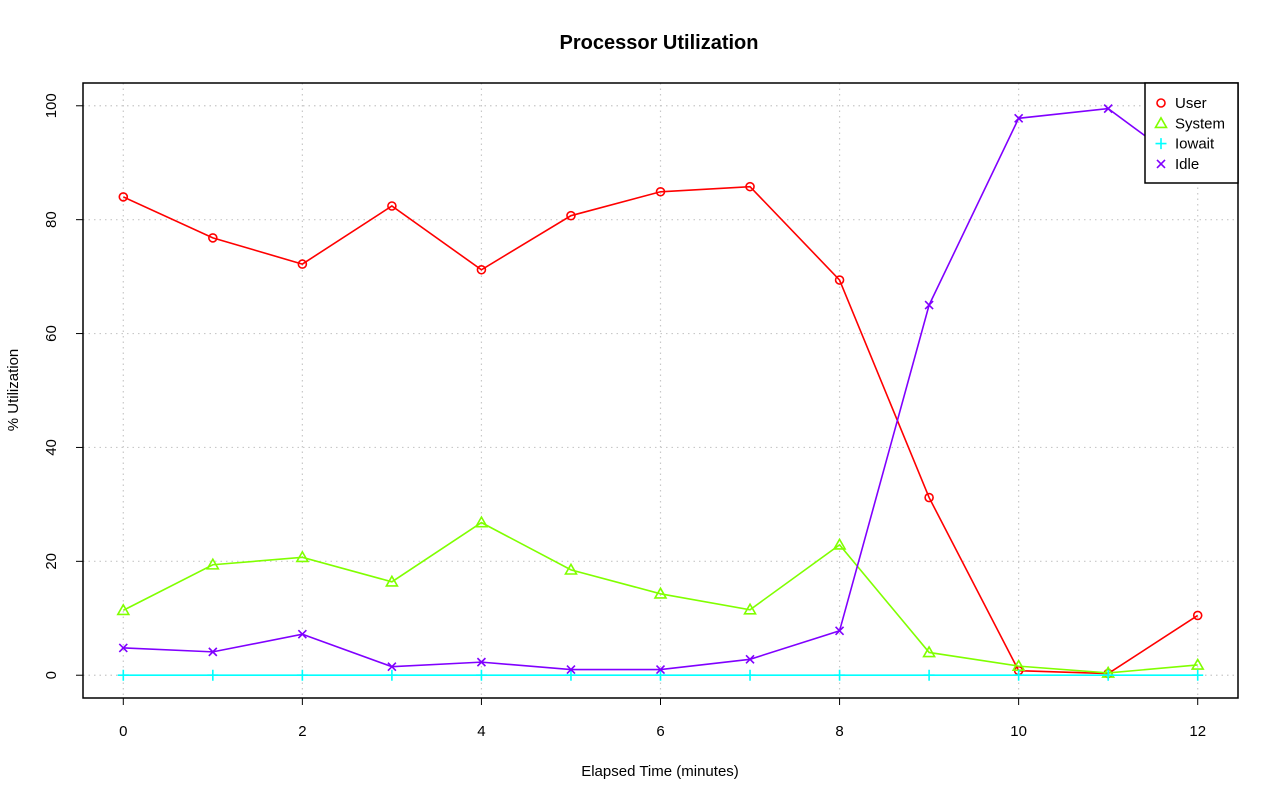 The height and width of the screenshot is (801, 1280). I want to click on chart-title: Processor Utilization, so click(659, 43).